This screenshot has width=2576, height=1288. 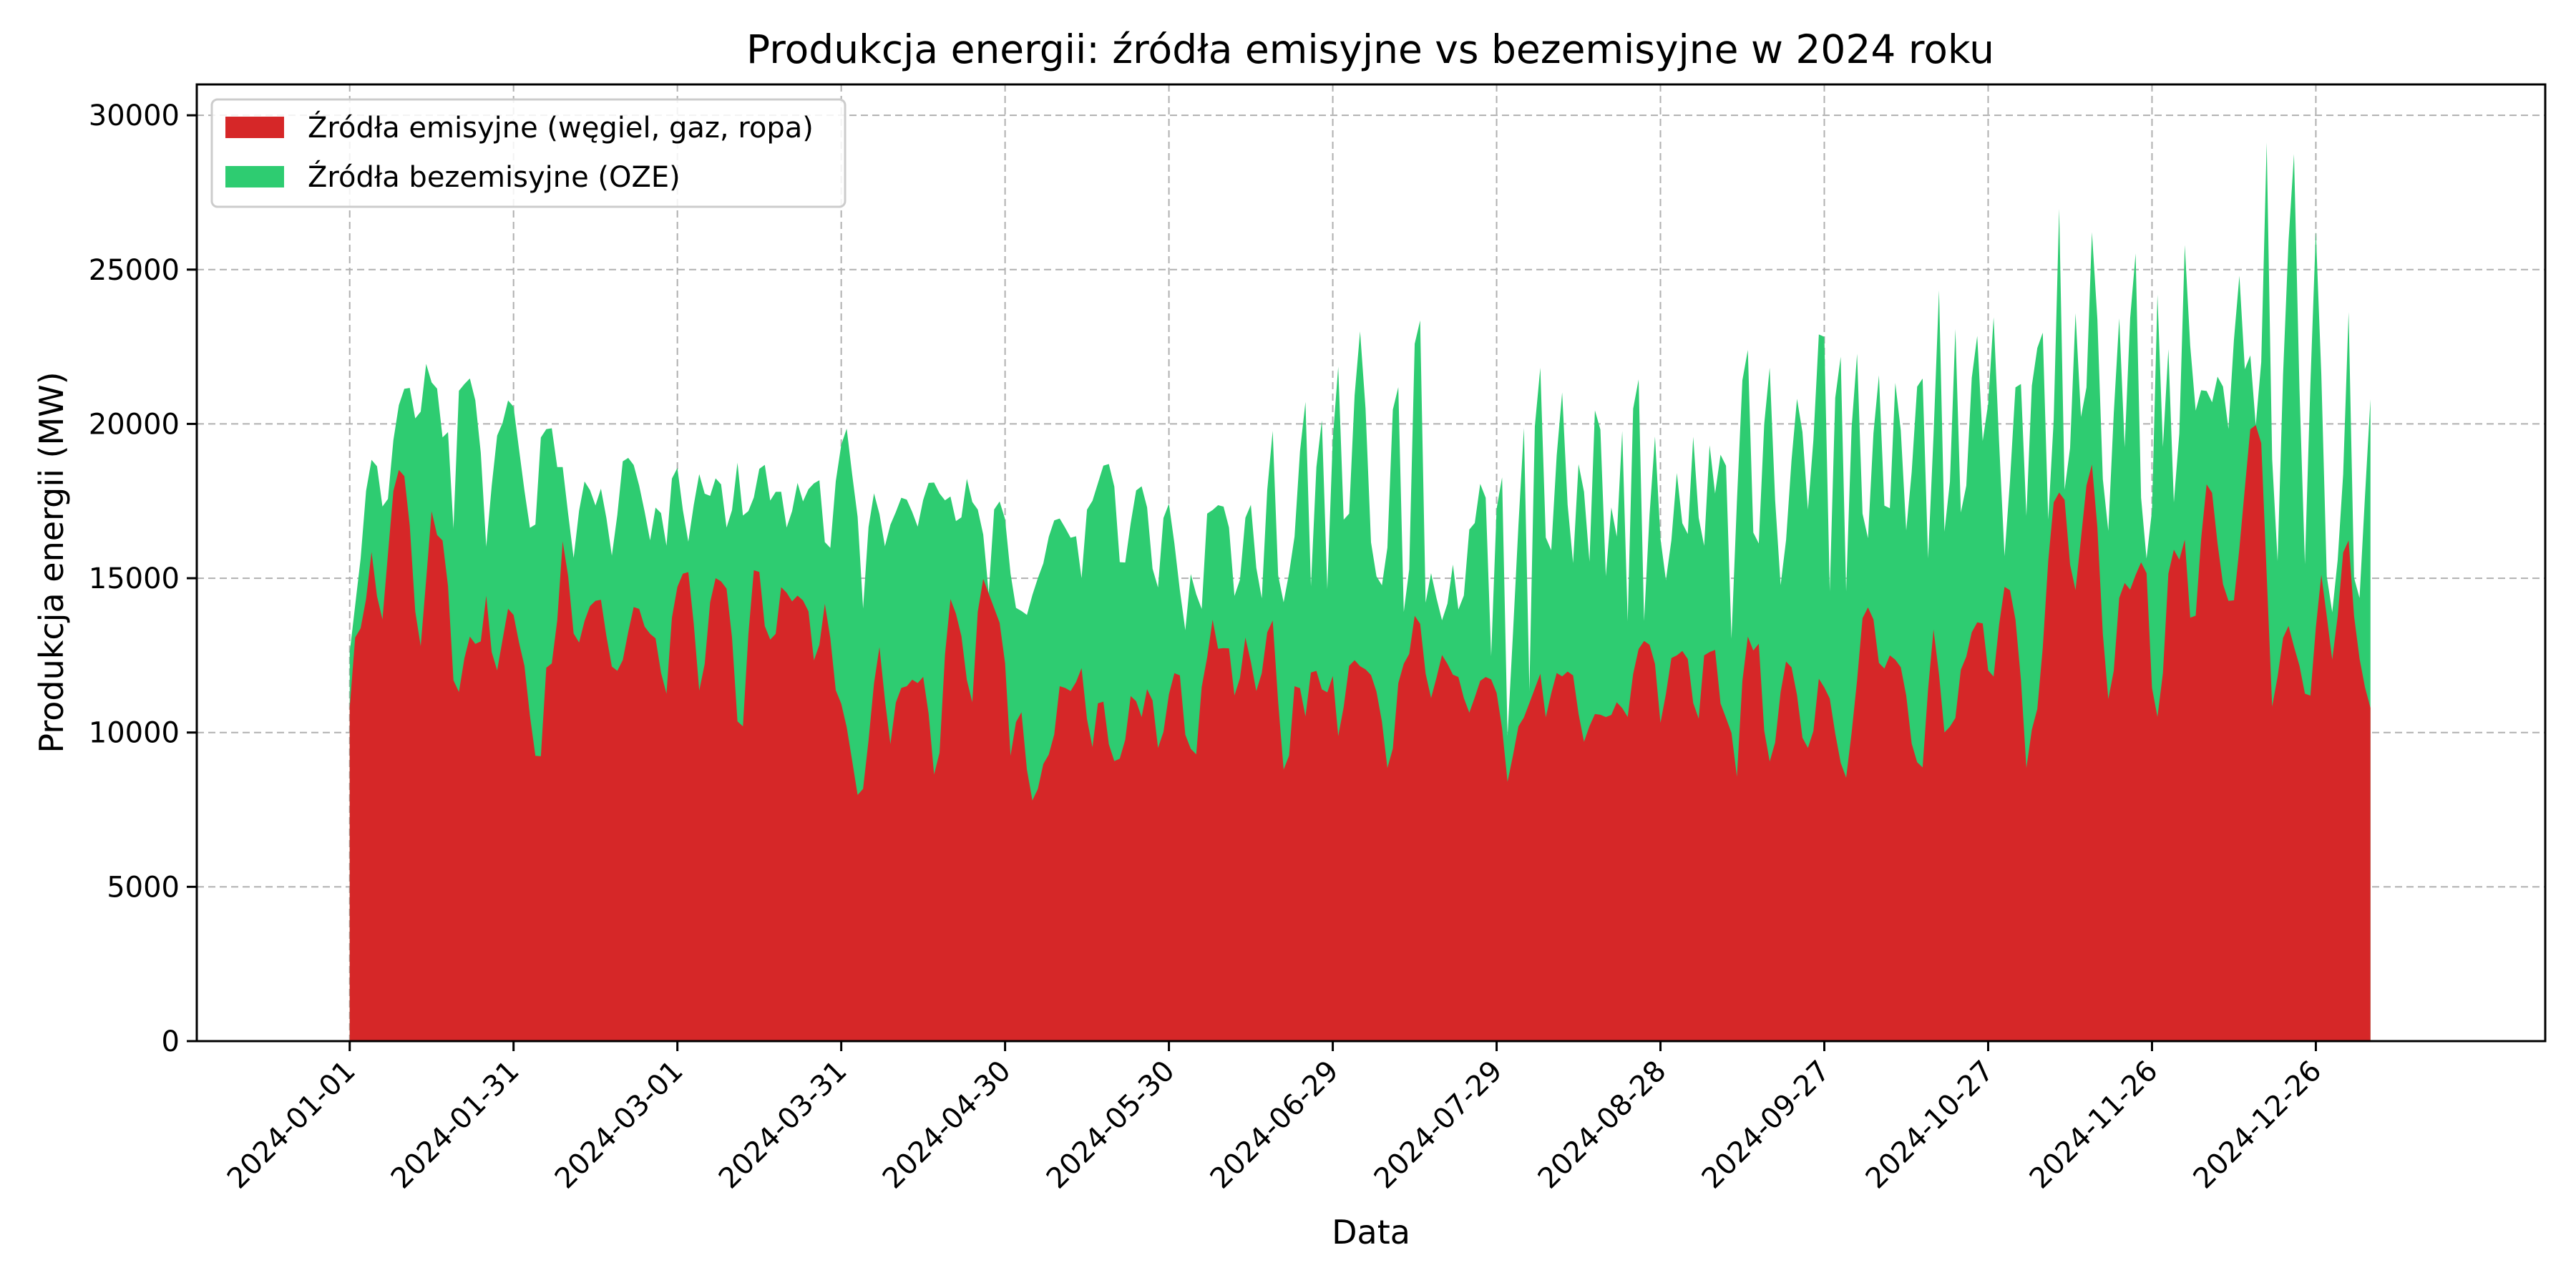 What do you see at coordinates (171, 1041) in the screenshot?
I see `y-tick-label: 0` at bounding box center [171, 1041].